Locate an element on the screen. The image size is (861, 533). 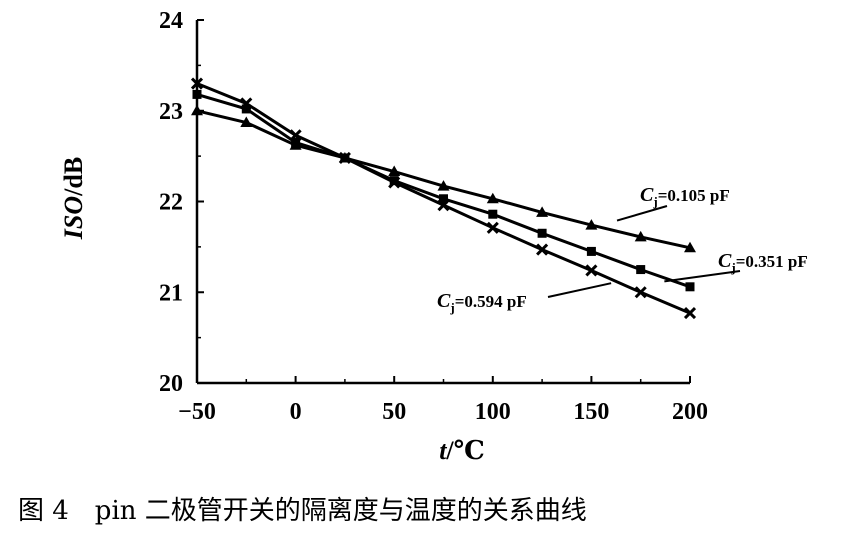
y-tick-label: 20 is located at coordinates (171, 384).